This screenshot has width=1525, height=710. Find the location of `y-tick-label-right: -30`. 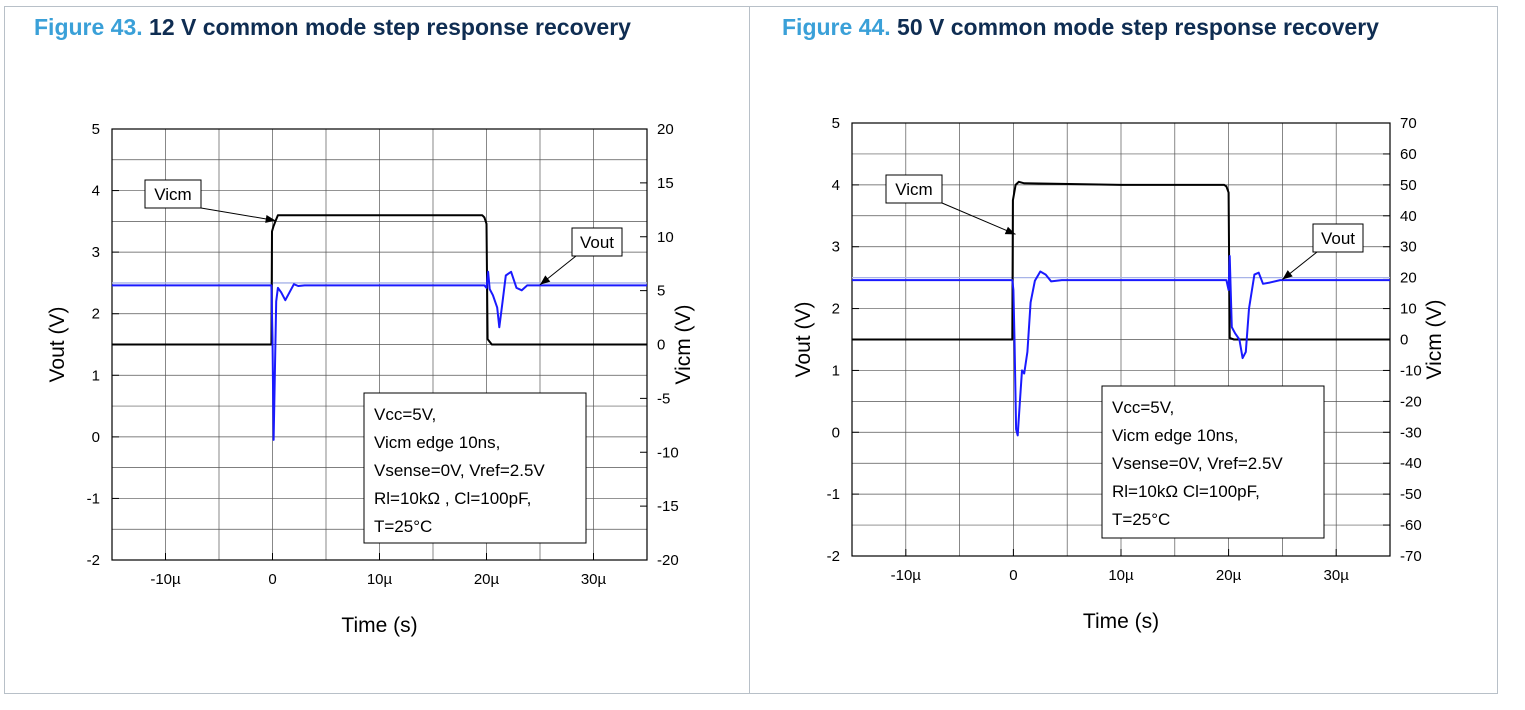

y-tick-label-right: -30 is located at coordinates (1411, 432).